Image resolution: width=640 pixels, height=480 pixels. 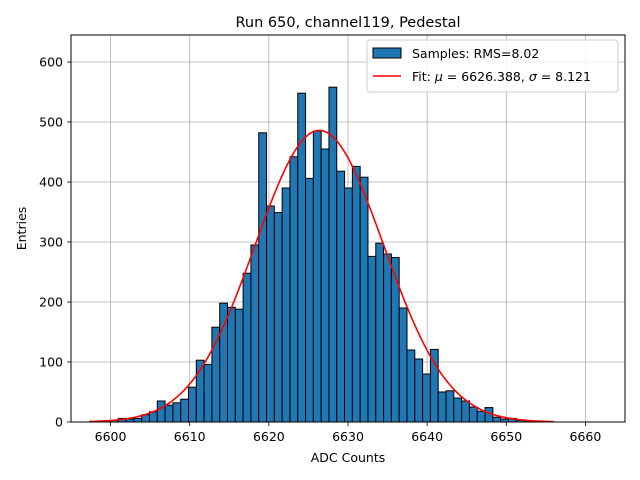 What do you see at coordinates (111, 436) in the screenshot?
I see `x-tick-label: 6600` at bounding box center [111, 436].